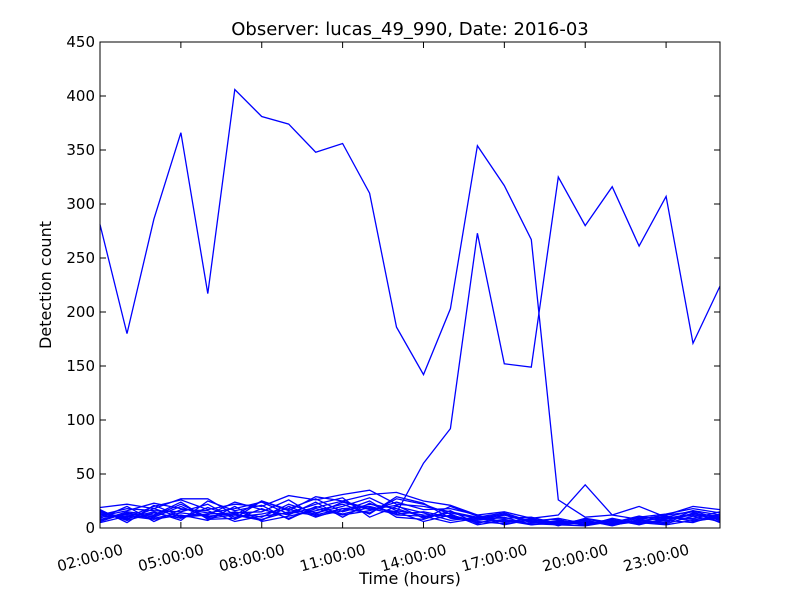 Image resolution: width=800 pixels, height=604 pixels. Describe the element at coordinates (80, 42) in the screenshot. I see `y-tick-label: 450` at that location.